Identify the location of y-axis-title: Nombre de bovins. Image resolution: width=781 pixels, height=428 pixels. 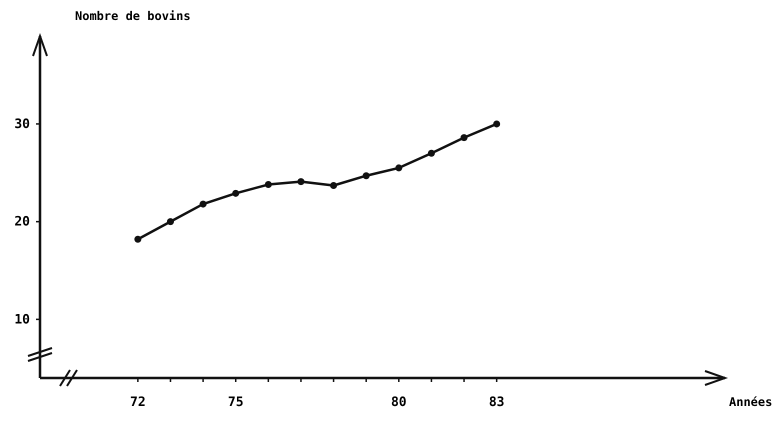
(133, 16).